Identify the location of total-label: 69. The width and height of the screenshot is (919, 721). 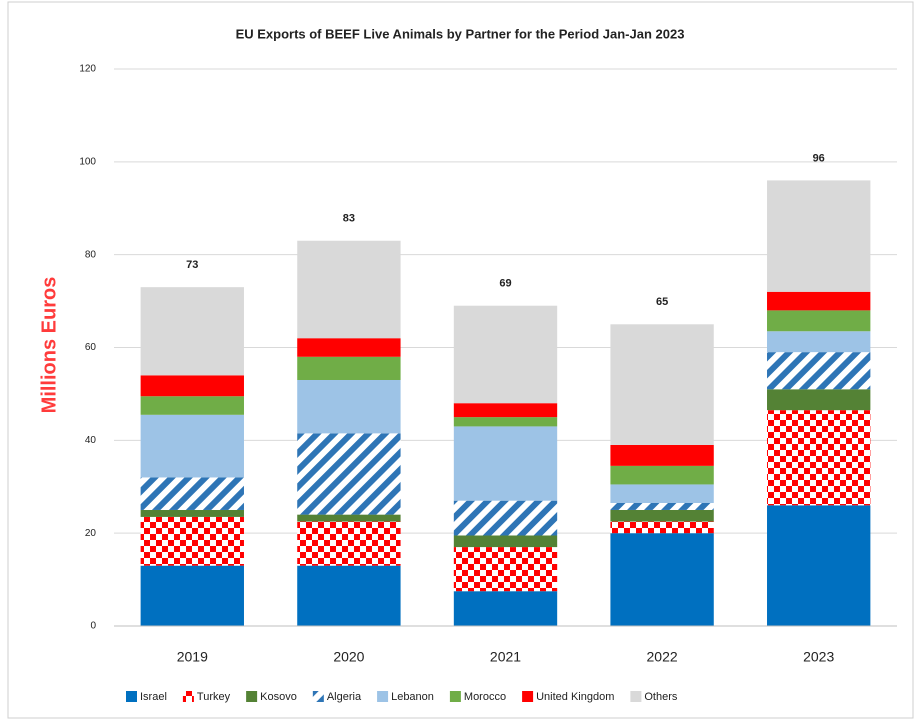
(505, 284).